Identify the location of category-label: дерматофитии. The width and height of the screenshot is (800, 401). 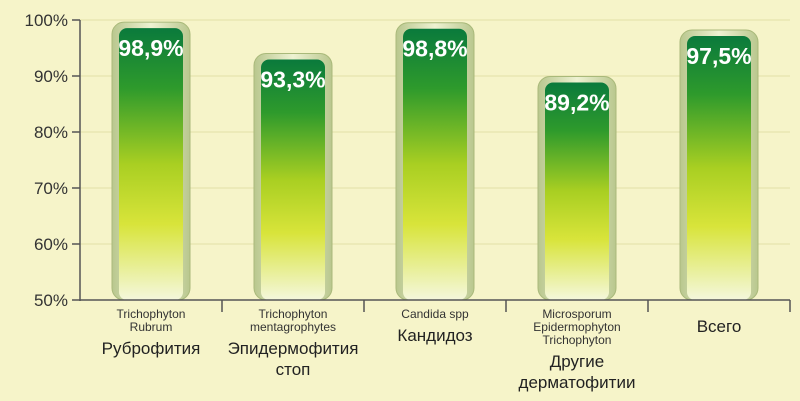
(577, 382).